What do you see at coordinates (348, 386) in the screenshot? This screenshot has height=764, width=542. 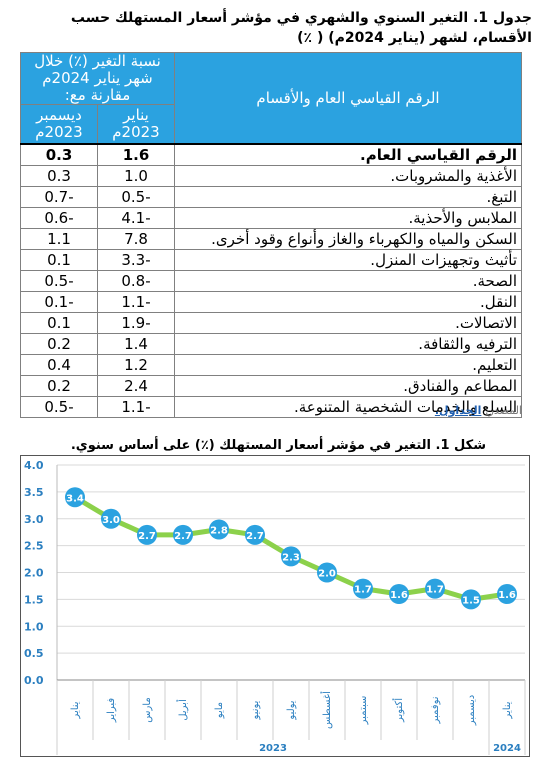 I see `row-category: المطاعم والفنادق.` at bounding box center [348, 386].